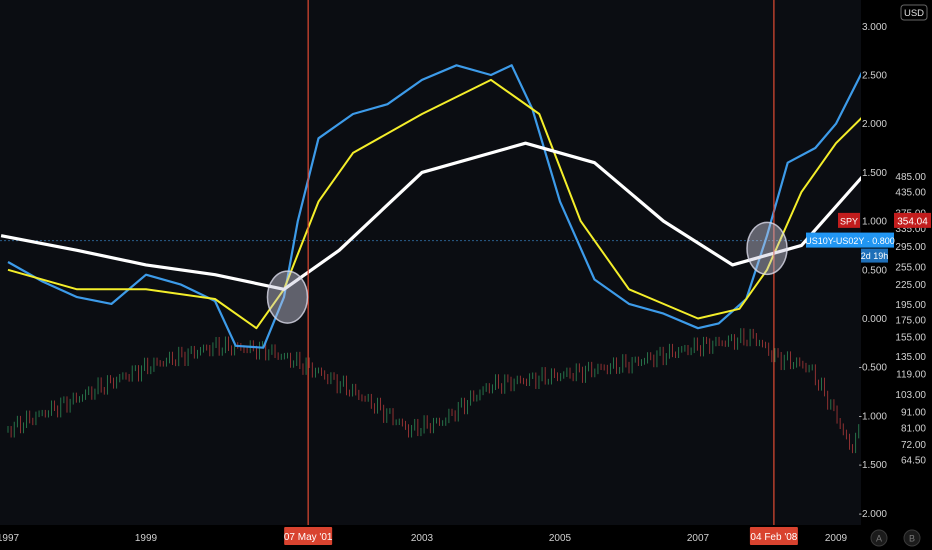 This screenshot has height=550, width=932. I want to click on left-scale-tick-label: -1.000, so click(873, 416).